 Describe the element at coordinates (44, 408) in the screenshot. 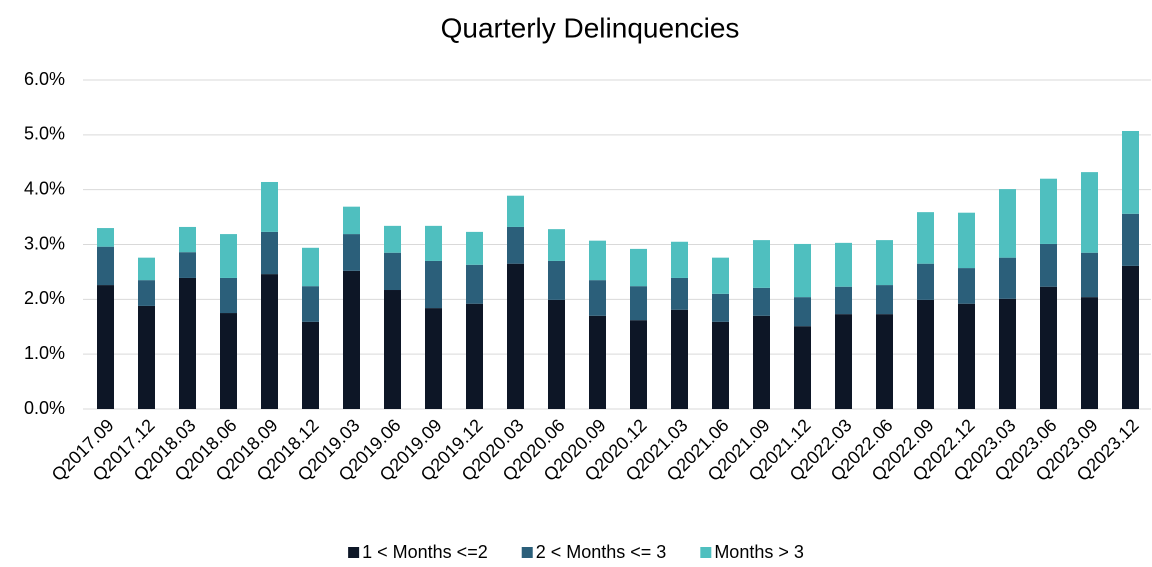

I see `y-tick-label: 0.0%` at that location.